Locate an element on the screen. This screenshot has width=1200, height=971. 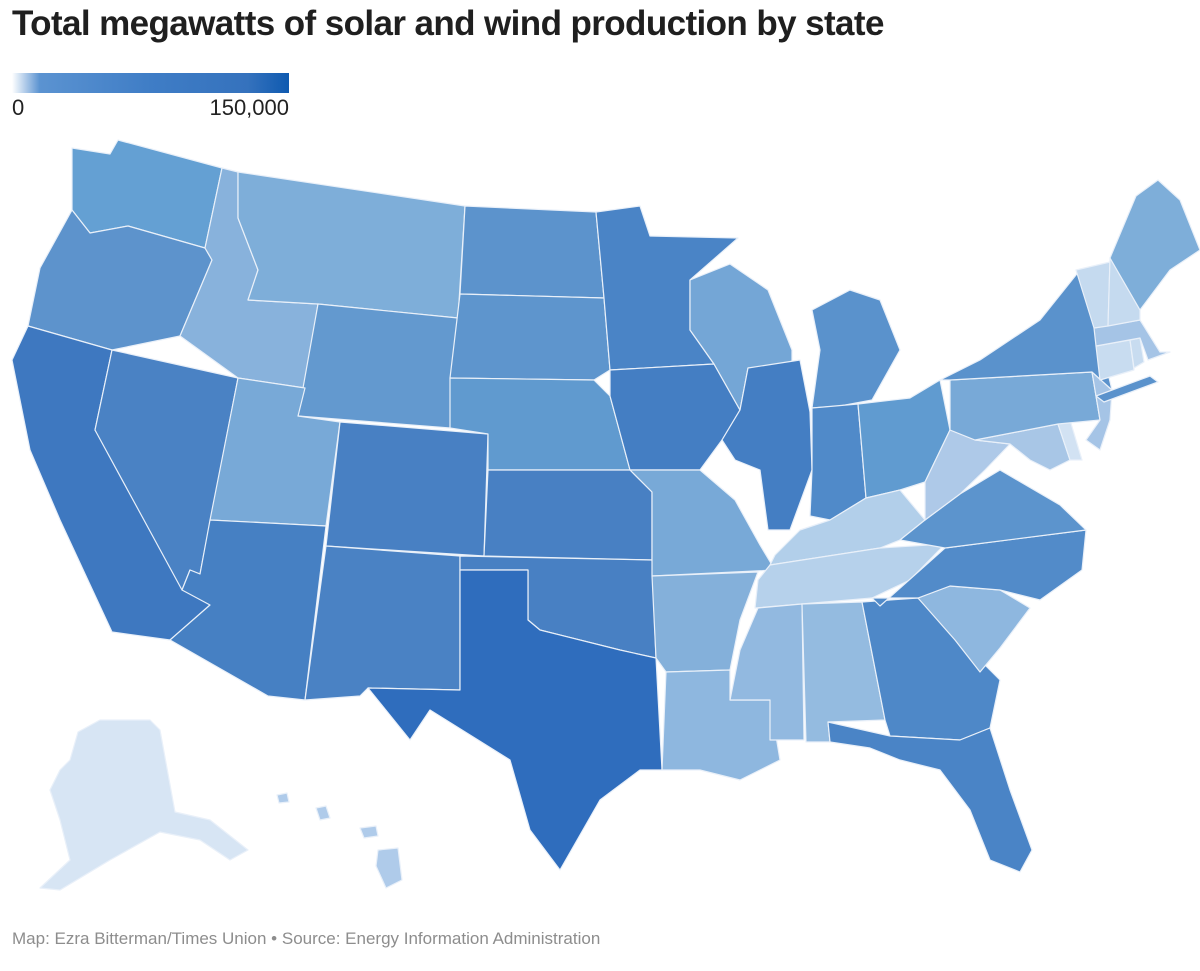
state-hi2 is located at coordinates (323, 813).